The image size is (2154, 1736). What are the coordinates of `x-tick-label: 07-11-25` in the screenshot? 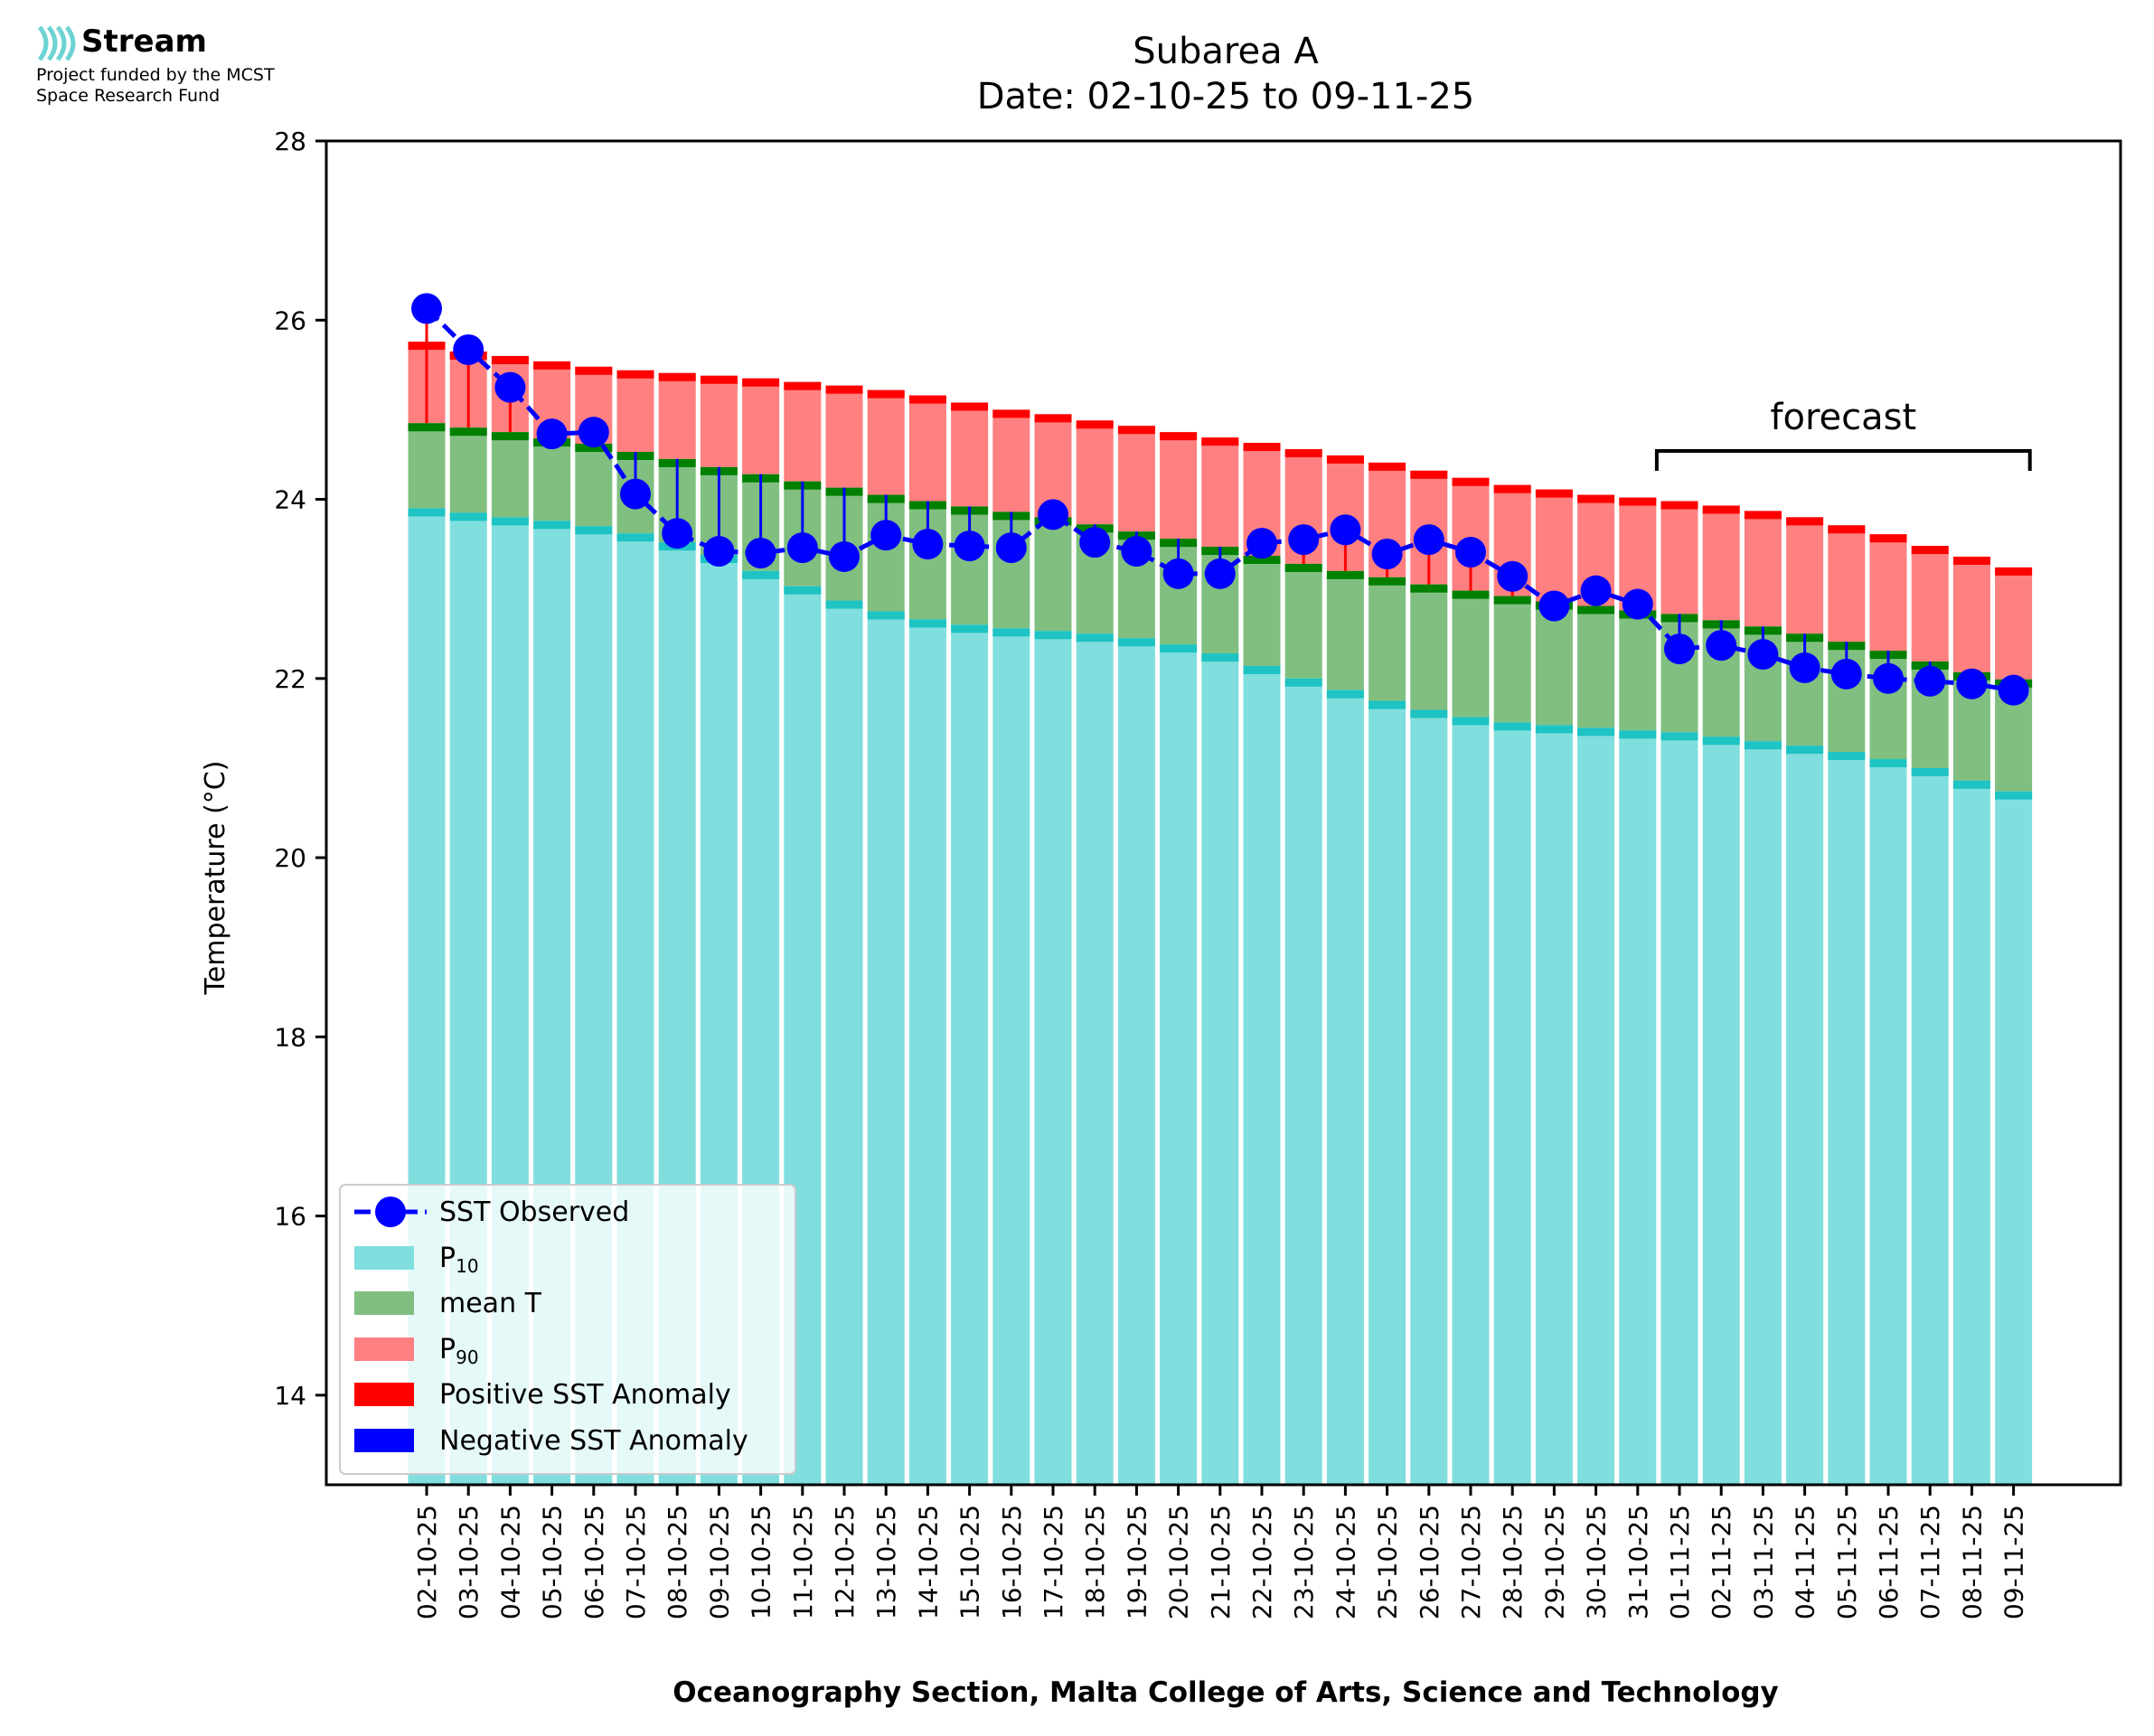 It's located at (1930, 1562).